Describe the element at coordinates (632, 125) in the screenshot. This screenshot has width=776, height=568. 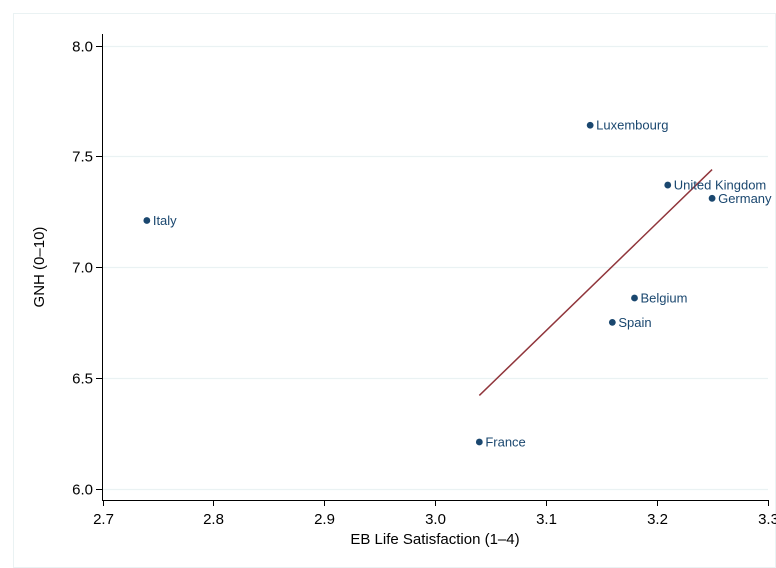
I see `point-label: Luxembourg` at that location.